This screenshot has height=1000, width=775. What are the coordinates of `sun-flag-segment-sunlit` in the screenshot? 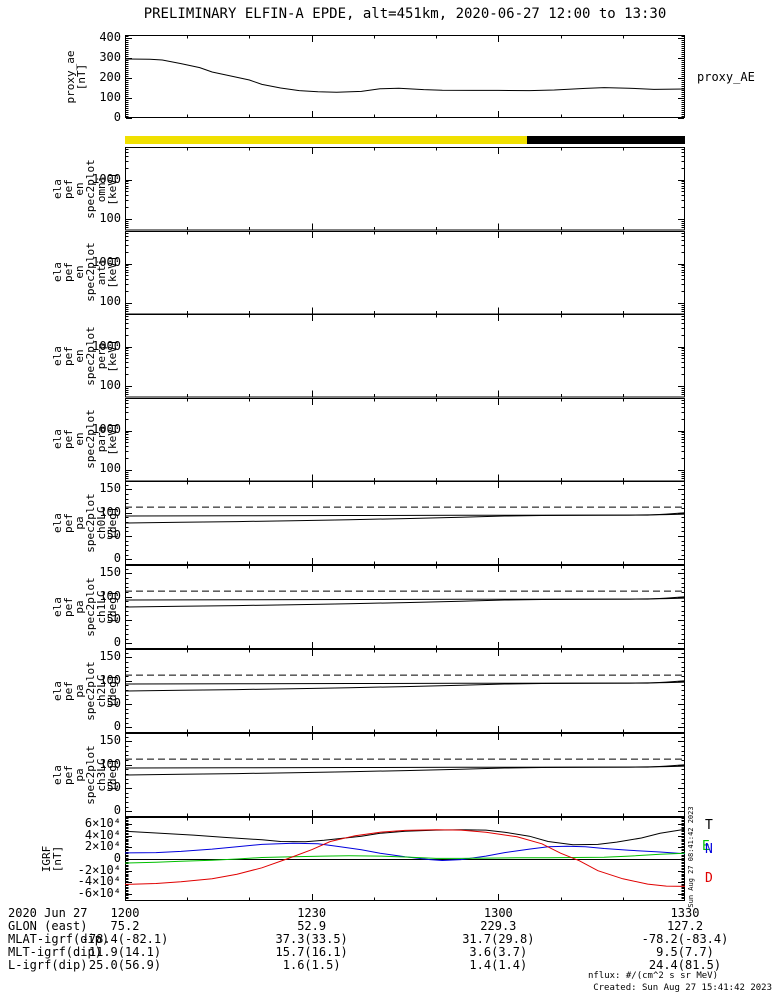 It's located at (326, 140).